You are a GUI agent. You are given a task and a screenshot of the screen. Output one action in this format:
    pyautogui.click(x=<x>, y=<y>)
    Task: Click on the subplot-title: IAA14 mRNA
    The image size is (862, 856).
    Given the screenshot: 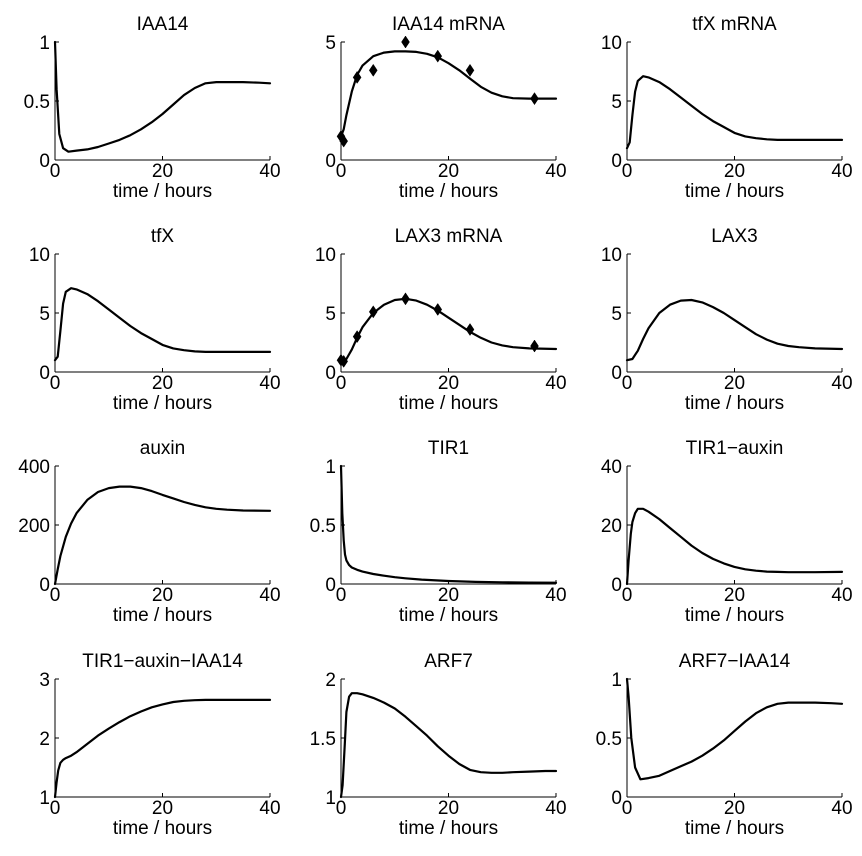 What is the action you would take?
    pyautogui.click(x=448, y=24)
    